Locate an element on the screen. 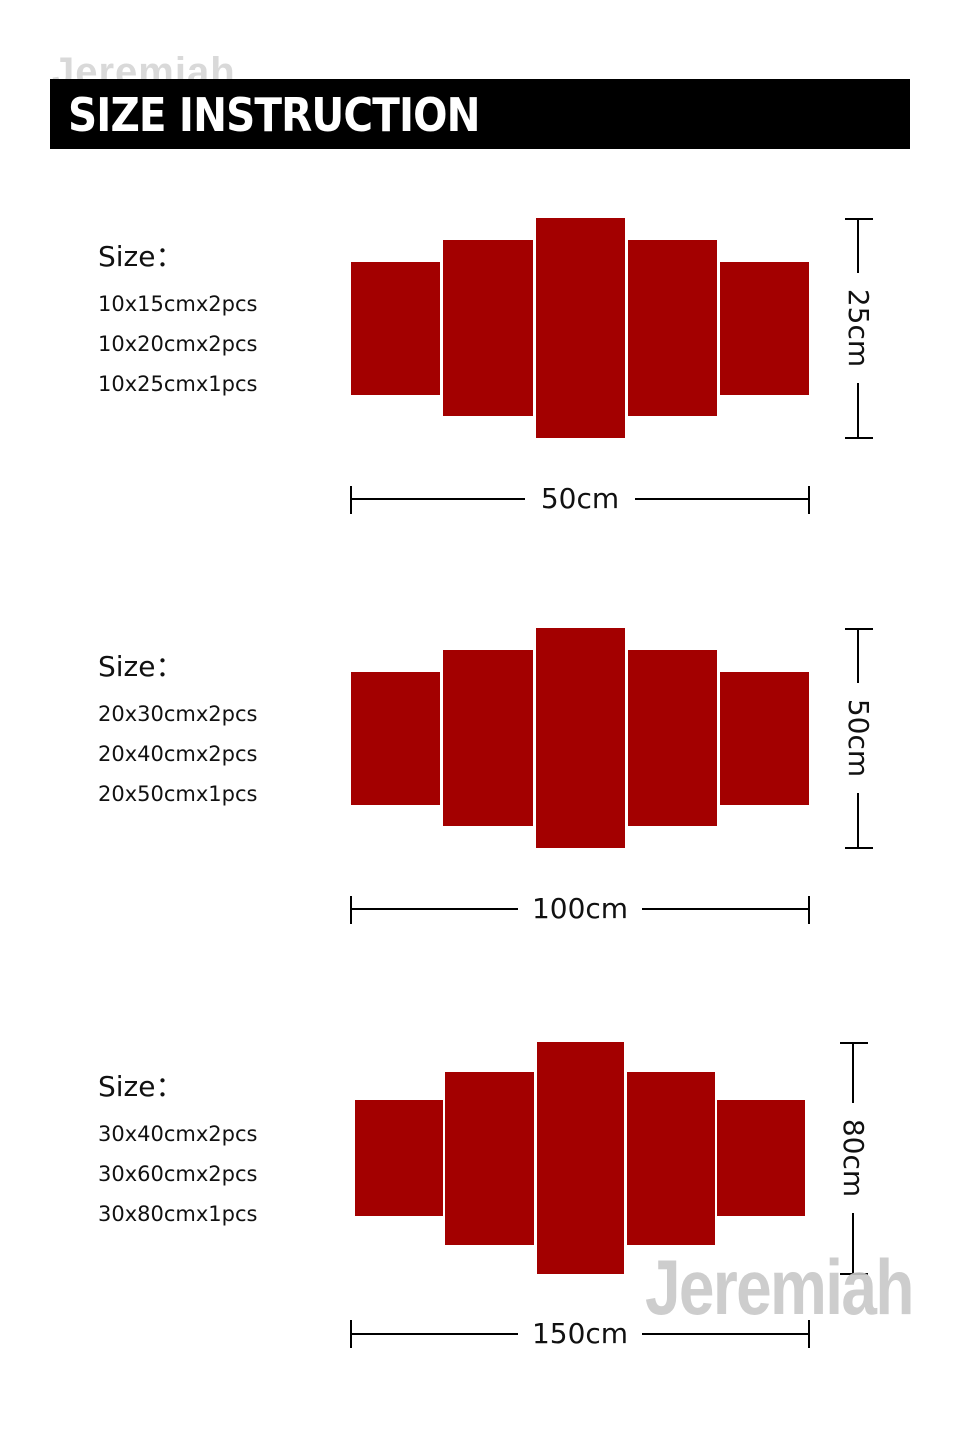 Image resolution: width=959 pixels, height=1429 pixels. piece-size-line: 30x60cmx2pcs is located at coordinates (178, 1174).